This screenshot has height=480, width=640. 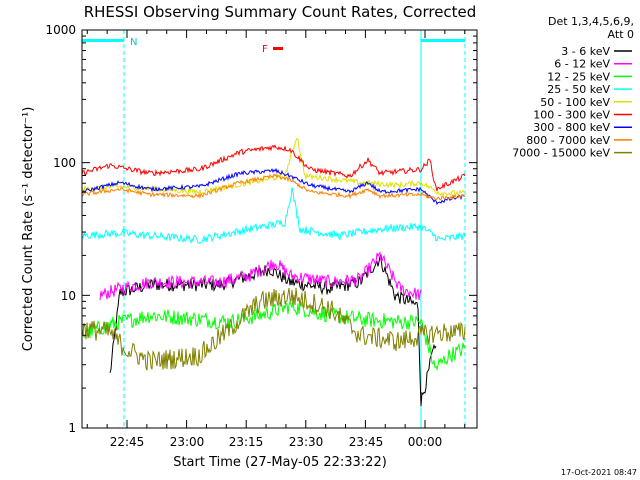 What do you see at coordinates (568, 140) in the screenshot?
I see `legend-label-7: 800 - 7000 keV` at bounding box center [568, 140].